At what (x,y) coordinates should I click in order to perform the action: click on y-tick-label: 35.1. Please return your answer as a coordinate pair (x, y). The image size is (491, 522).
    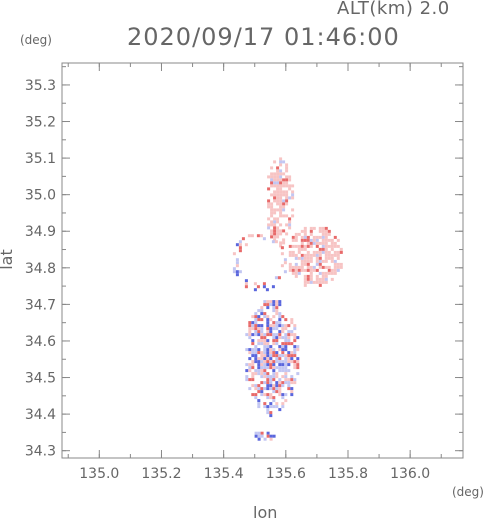
    Looking at the image, I should click on (40, 159).